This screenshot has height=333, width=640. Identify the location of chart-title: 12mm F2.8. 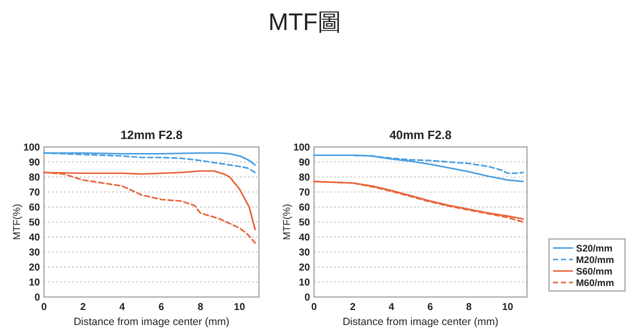
(151, 135).